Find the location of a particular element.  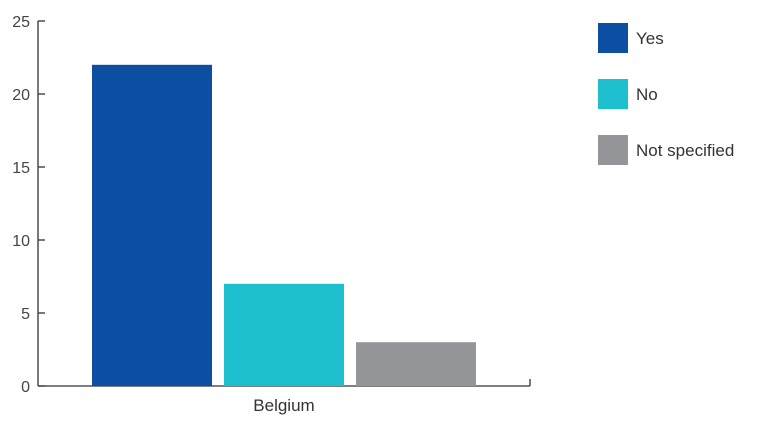

bar-no is located at coordinates (284, 334).